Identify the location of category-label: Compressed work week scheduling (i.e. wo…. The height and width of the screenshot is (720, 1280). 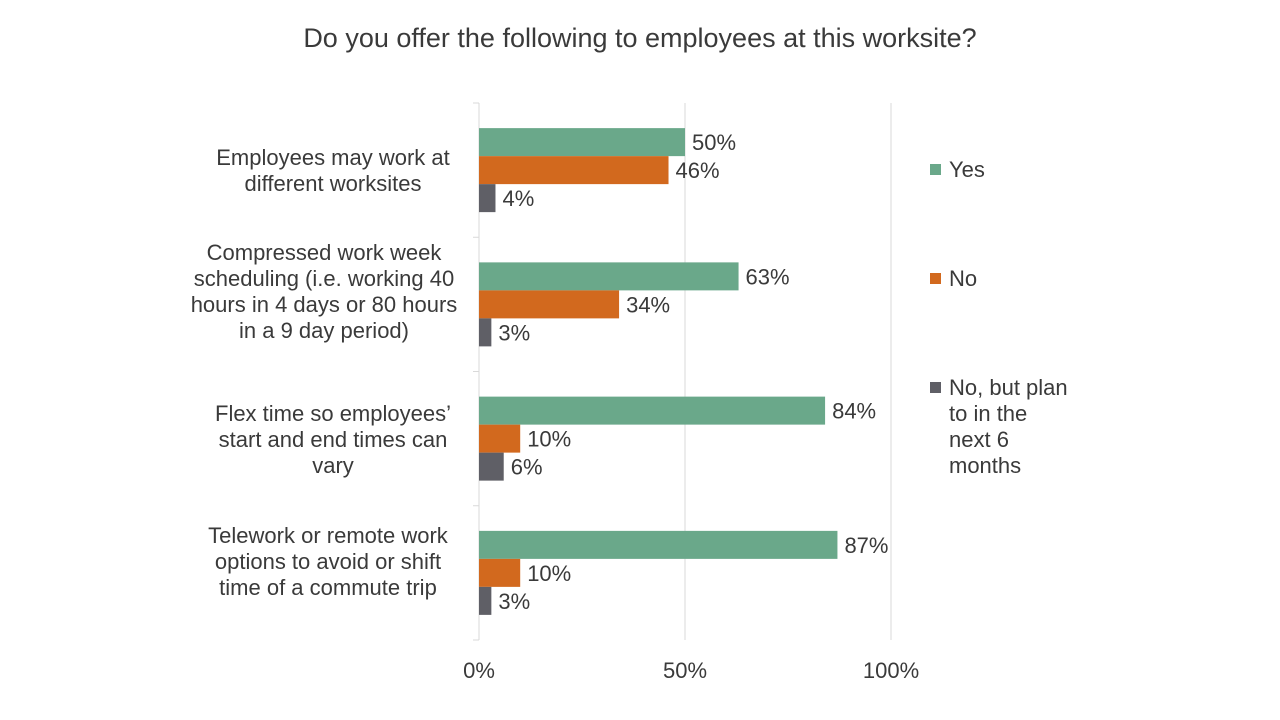
(324, 291).